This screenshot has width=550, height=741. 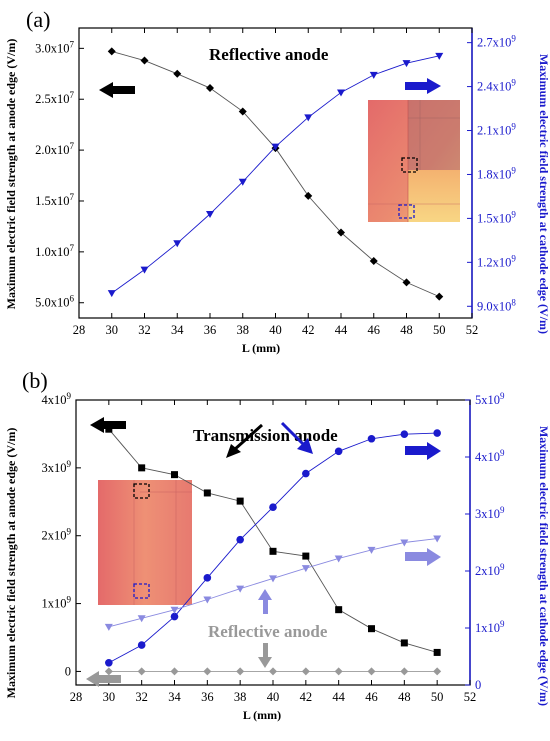 What do you see at coordinates (423, 86) in the screenshot?
I see `arrow-right-blue-a` at bounding box center [423, 86].